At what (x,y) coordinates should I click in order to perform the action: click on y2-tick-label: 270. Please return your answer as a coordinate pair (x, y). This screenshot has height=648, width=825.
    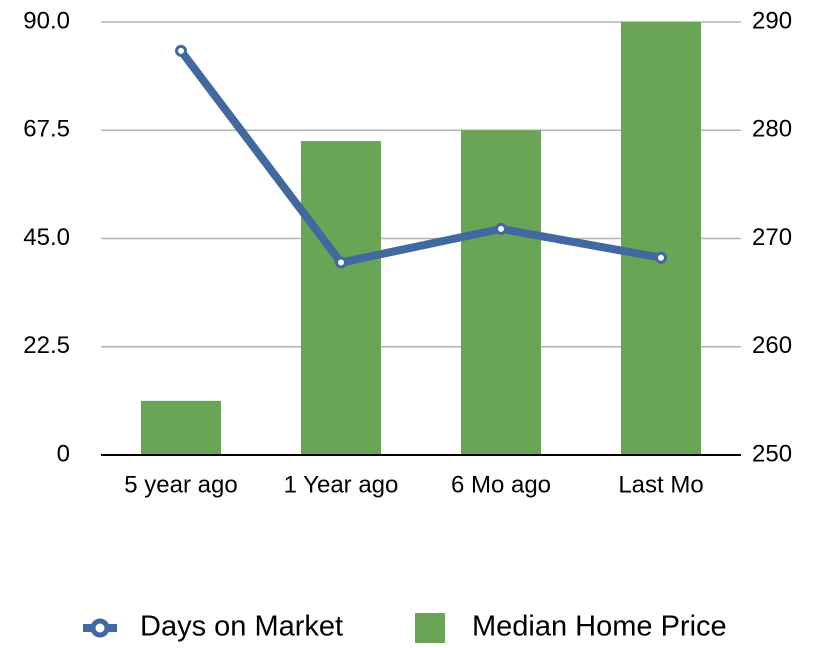
    Looking at the image, I should click on (772, 237).